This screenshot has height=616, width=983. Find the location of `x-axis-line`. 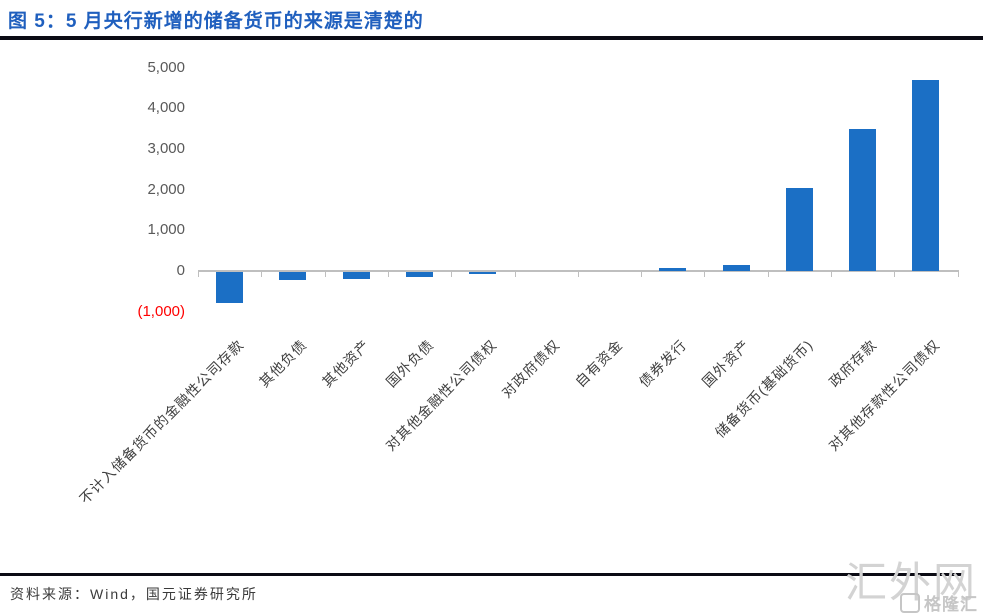

x-axis-line is located at coordinates (578, 271).